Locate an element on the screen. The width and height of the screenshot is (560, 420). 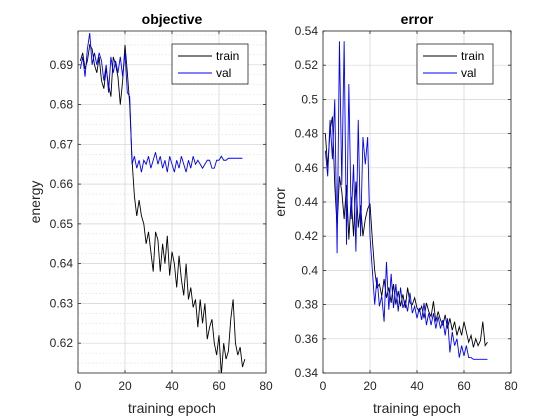
error-title: error is located at coordinates (417, 19).